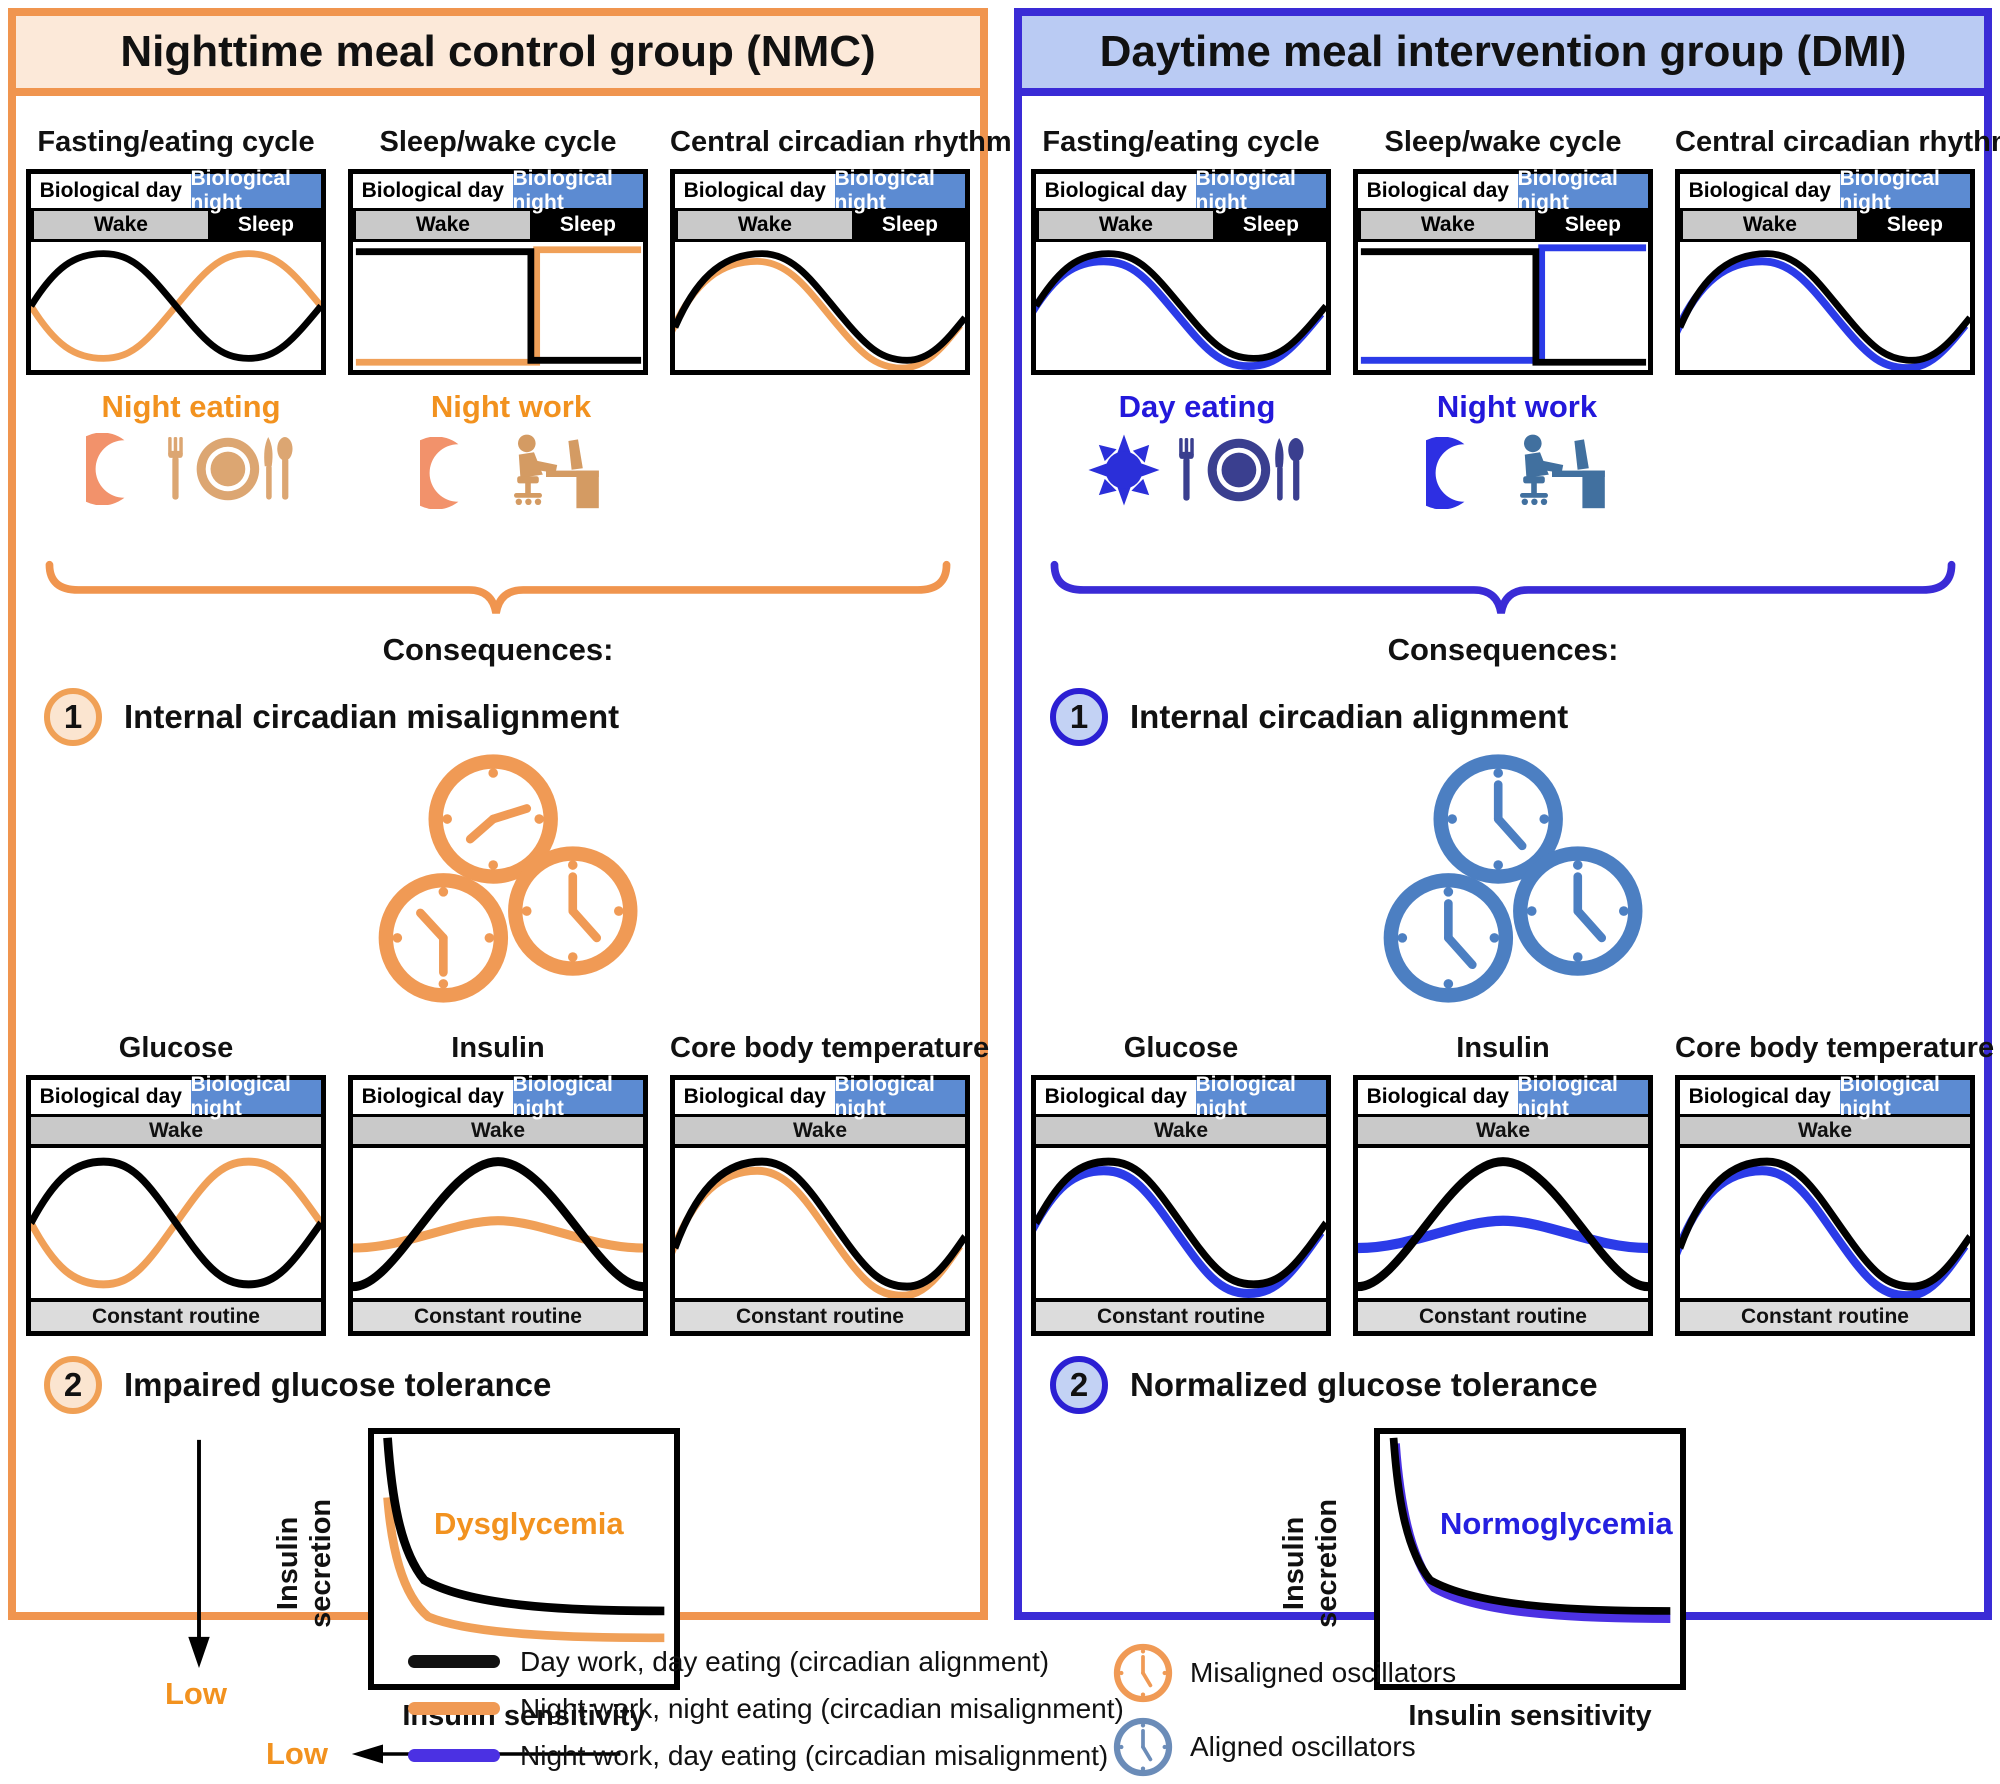 The width and height of the screenshot is (2000, 1784). Describe the element at coordinates (1079, 1385) in the screenshot. I see `item2-badge: 2` at that location.